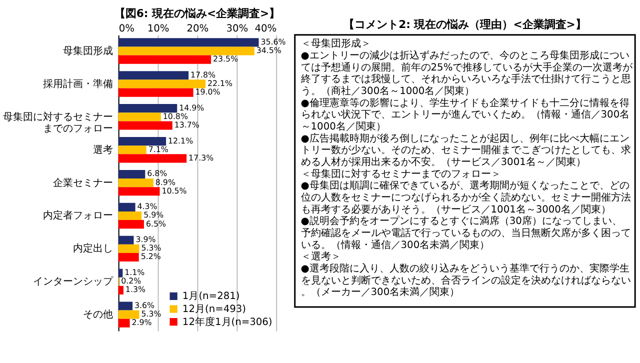  Describe the element at coordinates (201, 157) in the screenshot. I see `data-label: 17.3%` at that location.